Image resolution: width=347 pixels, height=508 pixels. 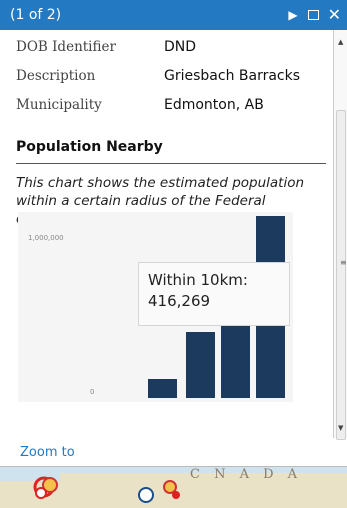 What do you see at coordinates (36, 15) in the screenshot?
I see `feature-counter: (1 of 2)` at bounding box center [36, 15].